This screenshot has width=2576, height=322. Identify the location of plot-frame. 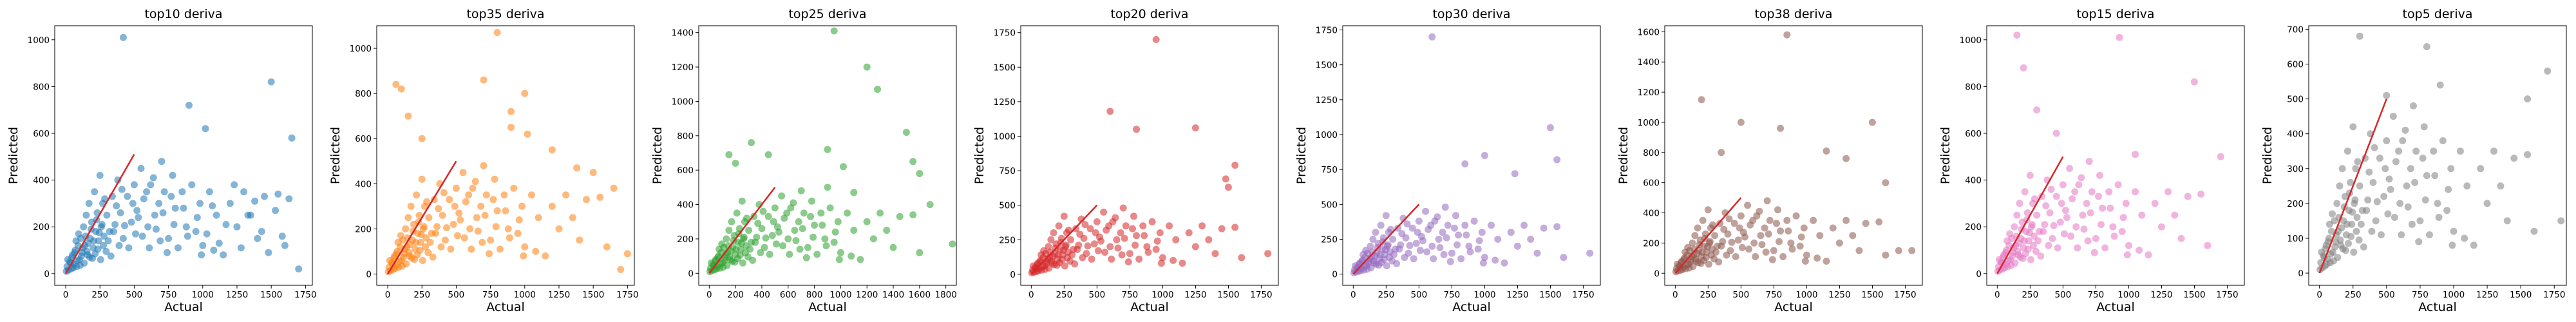
(506, 155).